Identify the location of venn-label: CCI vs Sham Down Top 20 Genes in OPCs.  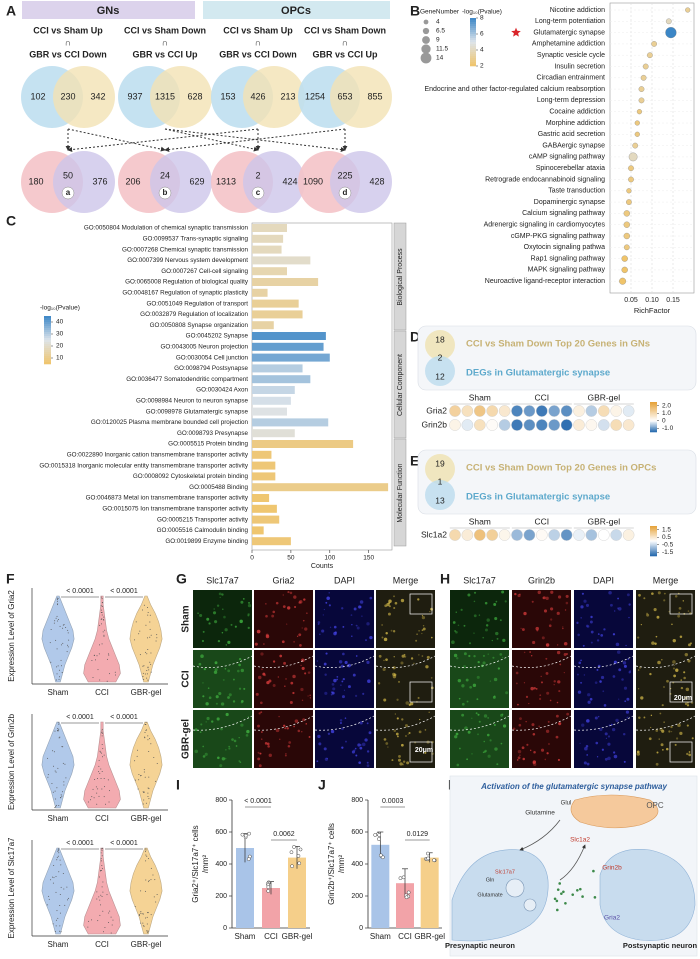
(561, 468).